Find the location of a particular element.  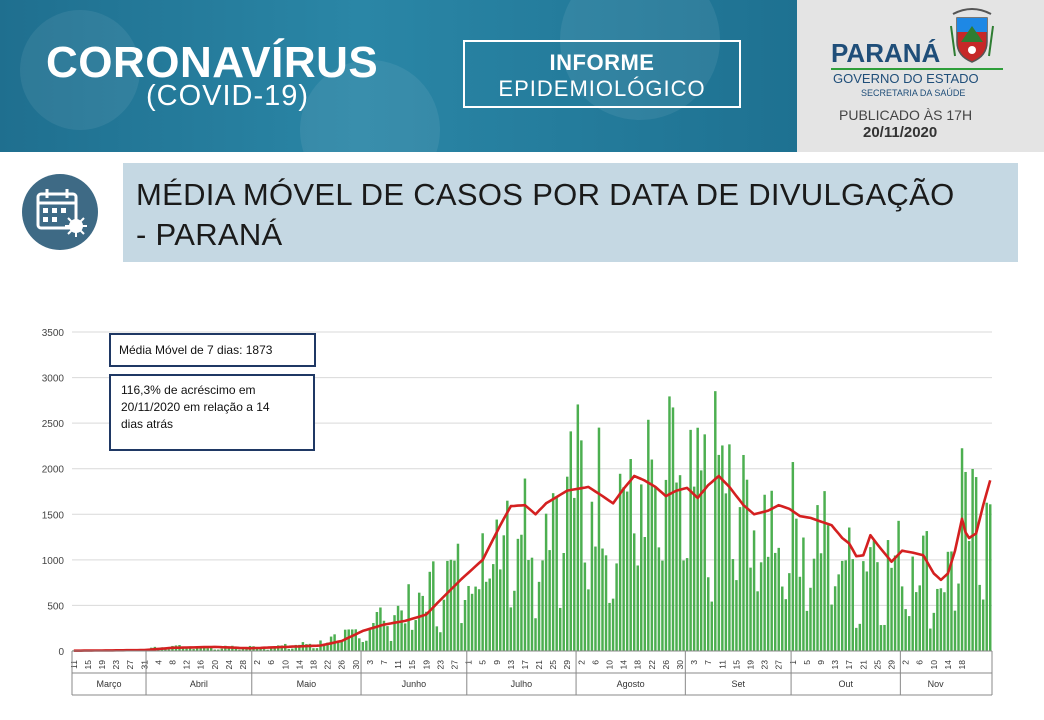

x-tick-label: 6 is located at coordinates (595, 662).